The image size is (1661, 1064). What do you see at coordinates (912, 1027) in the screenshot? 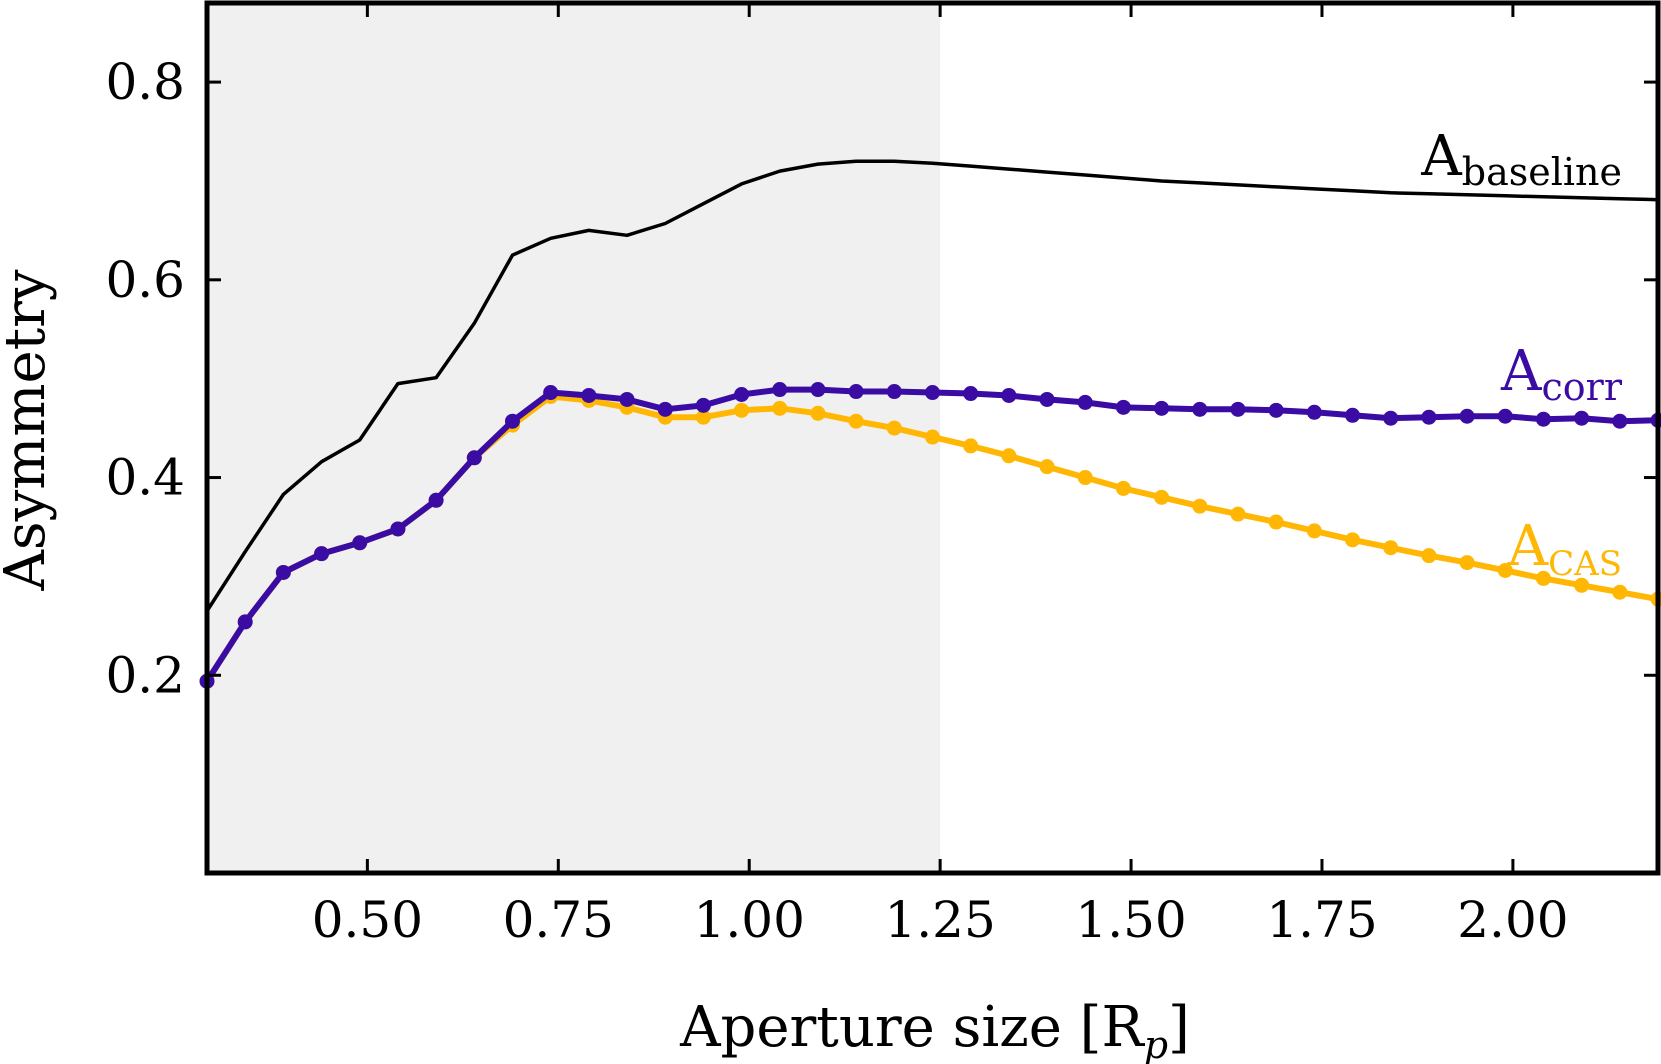
I see `x-axis-title-main: Aperture size [R` at bounding box center [912, 1027].